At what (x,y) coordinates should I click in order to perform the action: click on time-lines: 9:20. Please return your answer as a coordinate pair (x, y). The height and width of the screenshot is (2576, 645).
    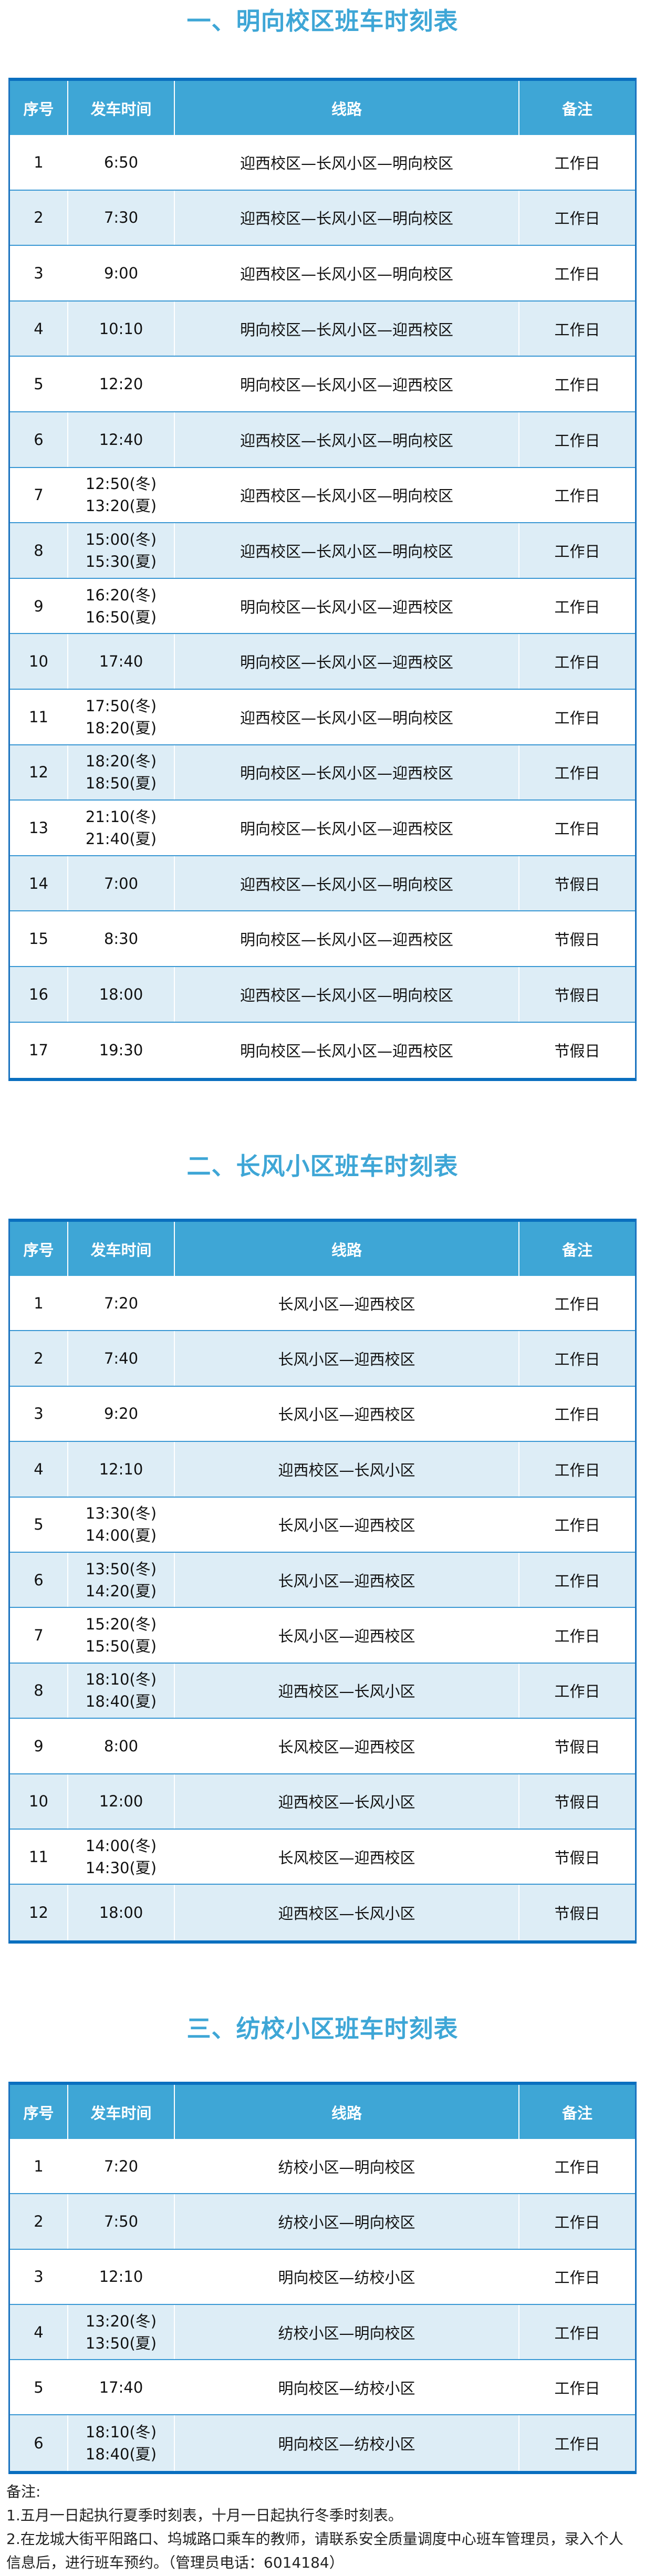
    Looking at the image, I should click on (121, 1414).